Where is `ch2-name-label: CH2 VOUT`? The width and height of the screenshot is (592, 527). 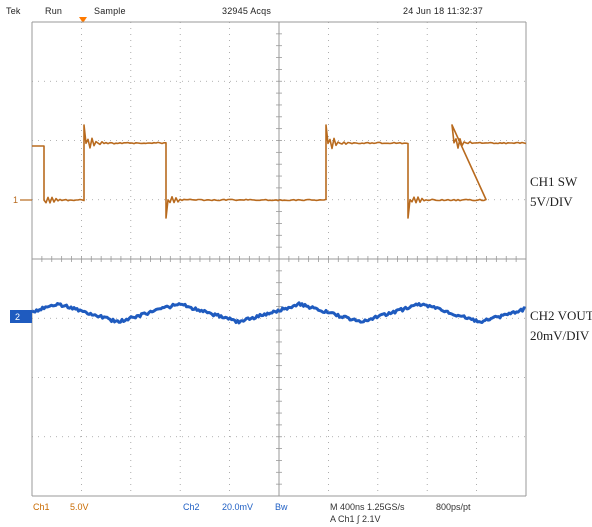 ch2-name-label: CH2 VOUT is located at coordinates (561, 316).